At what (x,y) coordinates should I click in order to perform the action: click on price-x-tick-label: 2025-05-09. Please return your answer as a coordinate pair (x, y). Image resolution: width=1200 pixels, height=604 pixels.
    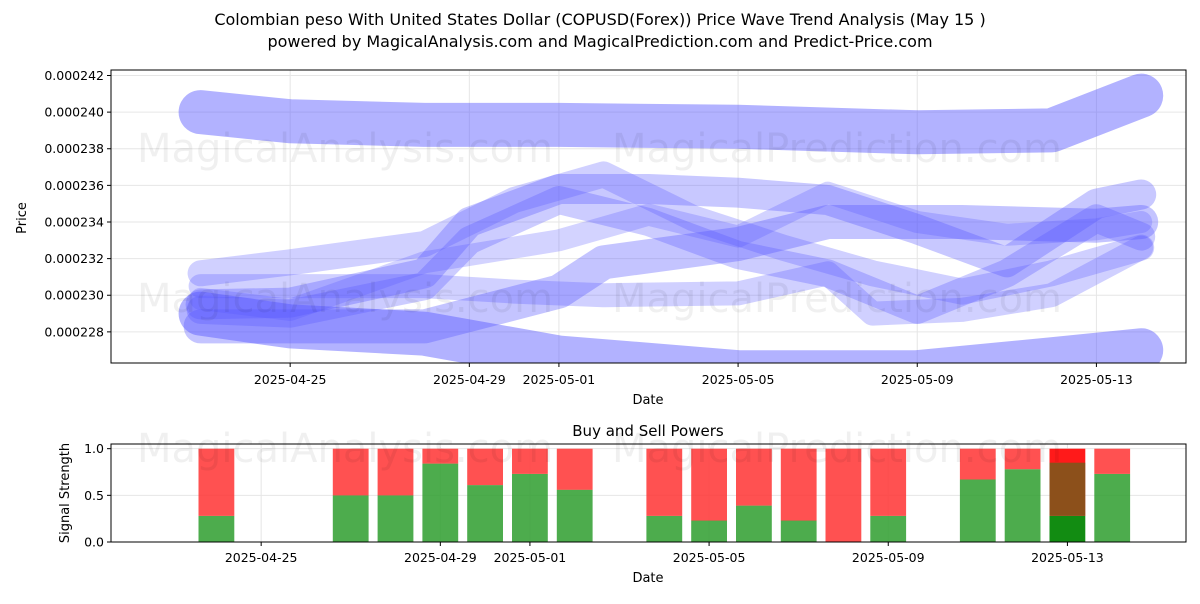
    Looking at the image, I should click on (917, 379).